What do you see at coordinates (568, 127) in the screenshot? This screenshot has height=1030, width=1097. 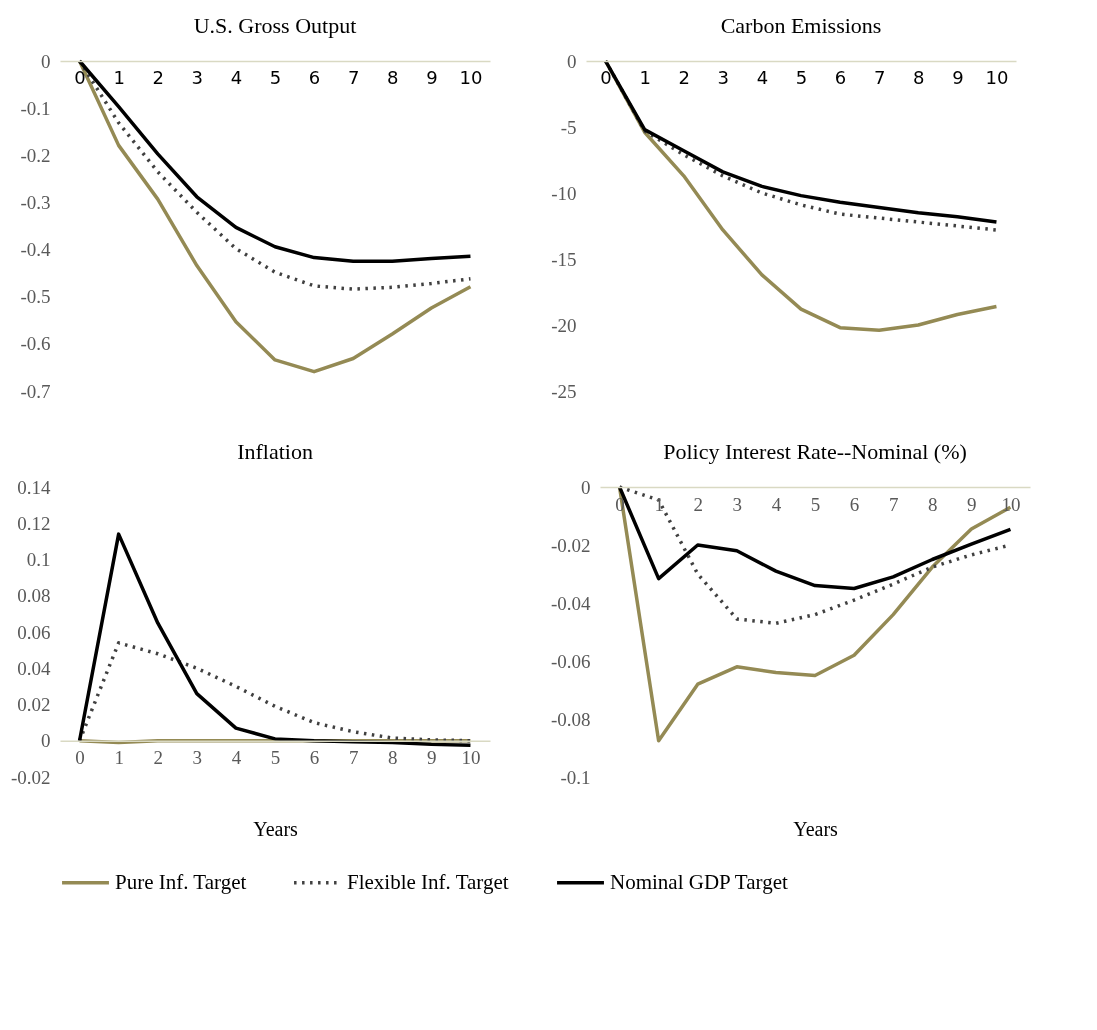 I see `y-tick-label: -5` at bounding box center [568, 127].